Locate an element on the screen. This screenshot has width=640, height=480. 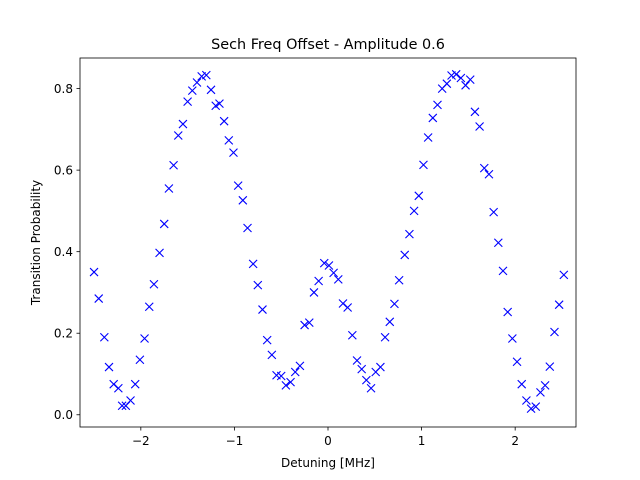
x-tick-label: −2 is located at coordinates (141, 441).